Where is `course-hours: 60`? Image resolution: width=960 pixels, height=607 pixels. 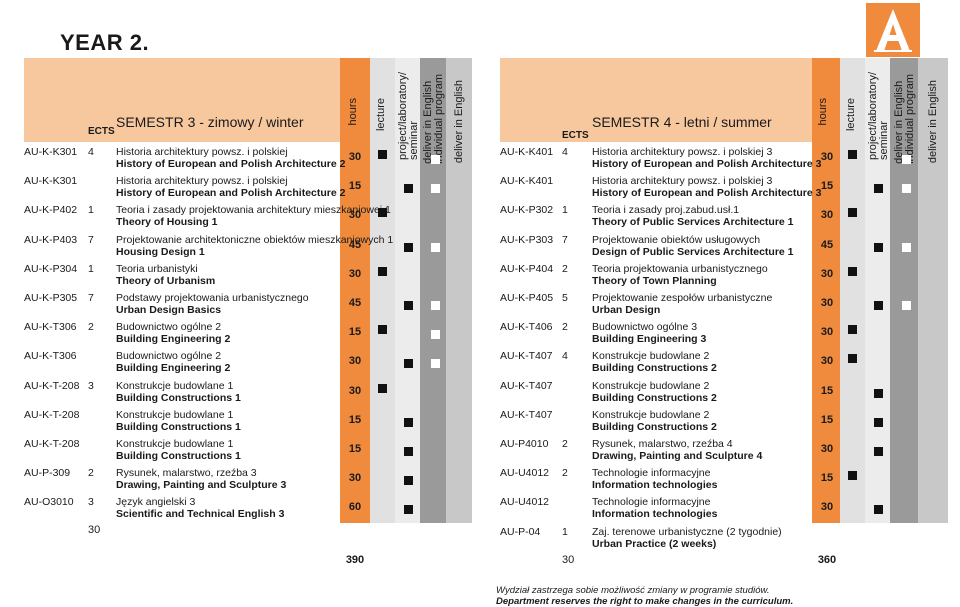
course-hours: 60 is located at coordinates (355, 507).